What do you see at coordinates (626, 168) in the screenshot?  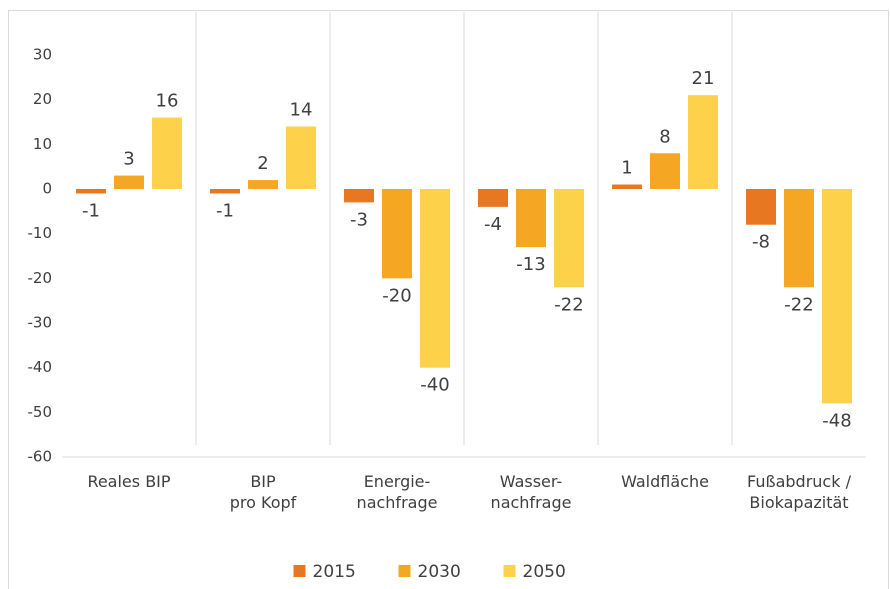 I see `value-label: 1` at bounding box center [626, 168].